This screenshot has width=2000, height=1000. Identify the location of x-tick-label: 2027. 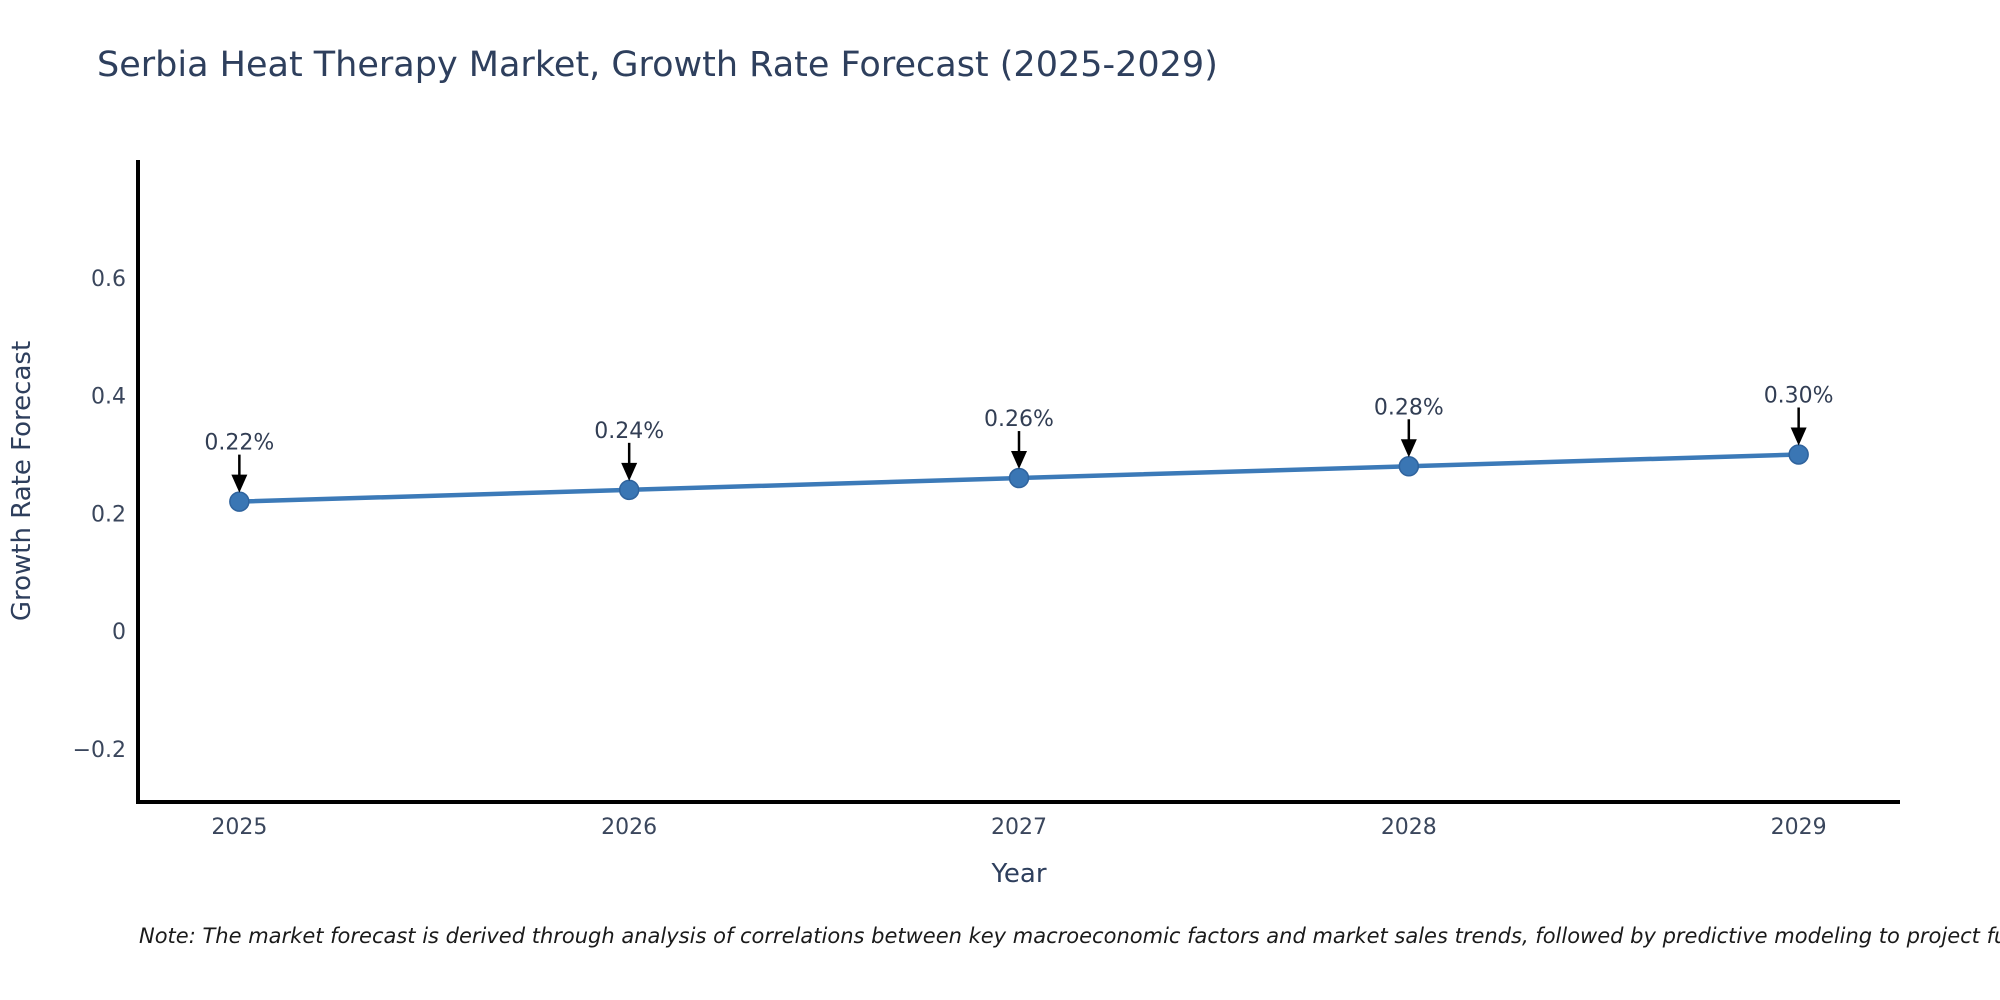
(1019, 827).